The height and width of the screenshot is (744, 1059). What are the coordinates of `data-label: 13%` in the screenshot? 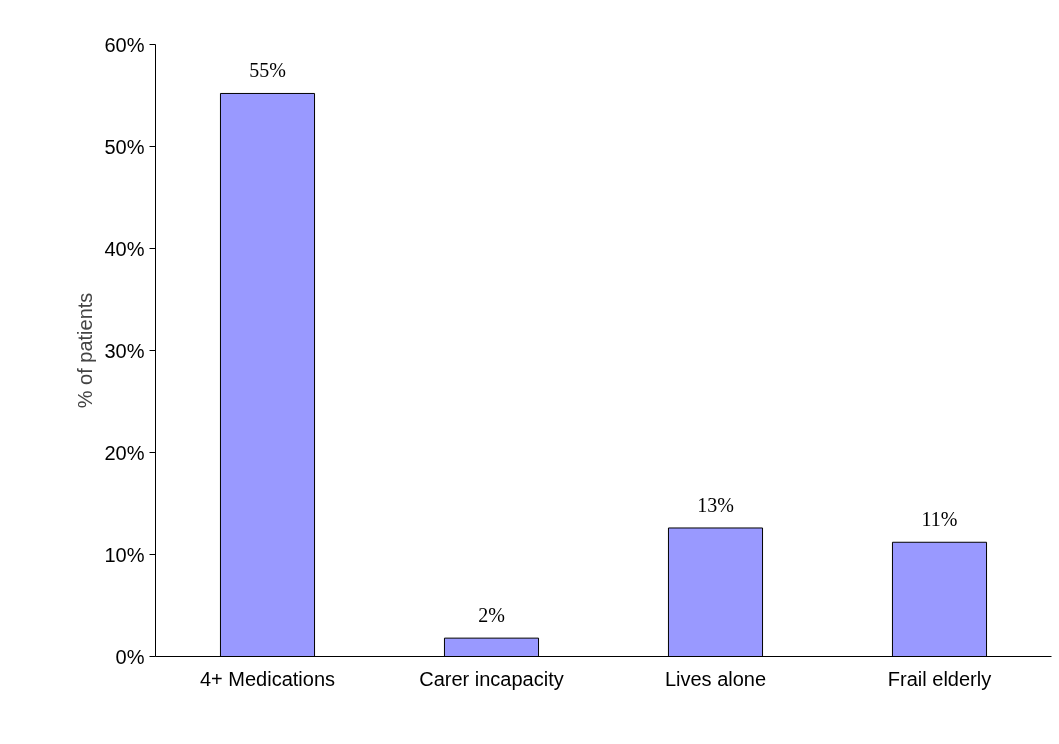 It's located at (715, 504).